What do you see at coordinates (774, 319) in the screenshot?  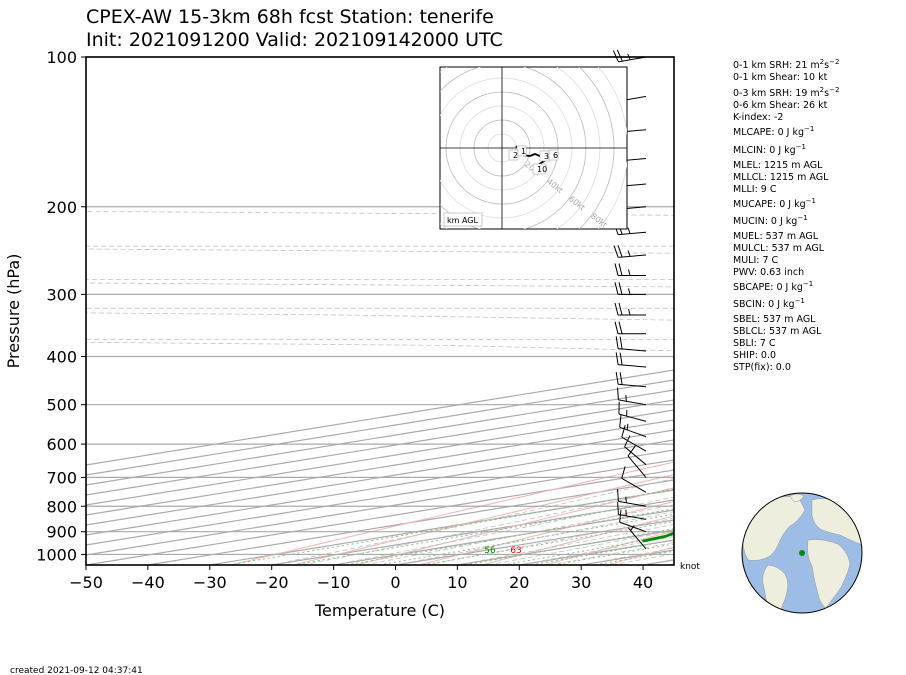 I see `index-line: SBEL: 537 m AGL` at bounding box center [774, 319].